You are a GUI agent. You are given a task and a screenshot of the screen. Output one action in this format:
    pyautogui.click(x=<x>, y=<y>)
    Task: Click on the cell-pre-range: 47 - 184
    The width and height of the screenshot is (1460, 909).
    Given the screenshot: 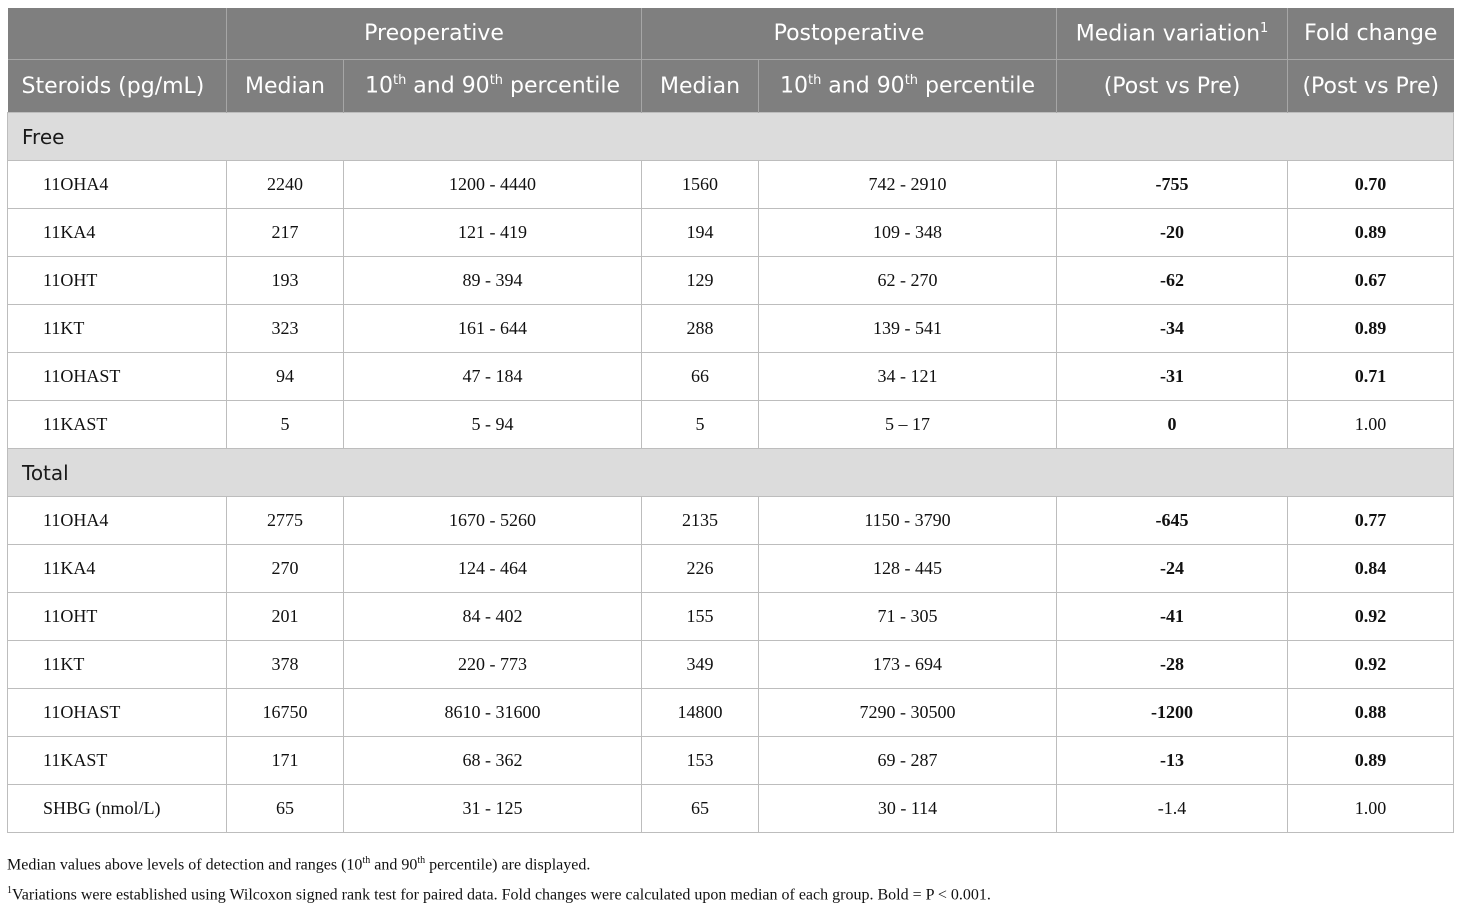 What is the action you would take?
    pyautogui.click(x=492, y=376)
    